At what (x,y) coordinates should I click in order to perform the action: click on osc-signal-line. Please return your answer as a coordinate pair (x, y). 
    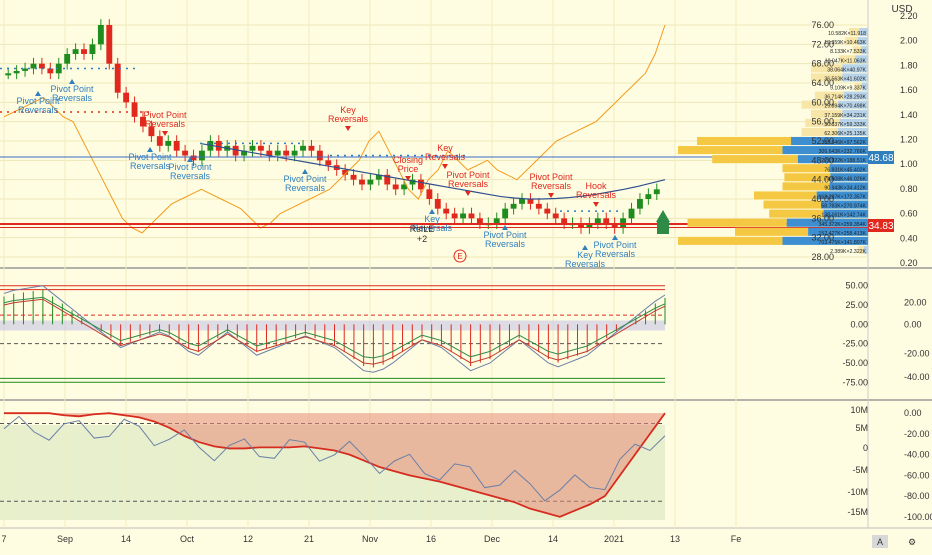
    Looking at the image, I should click on (334, 331).